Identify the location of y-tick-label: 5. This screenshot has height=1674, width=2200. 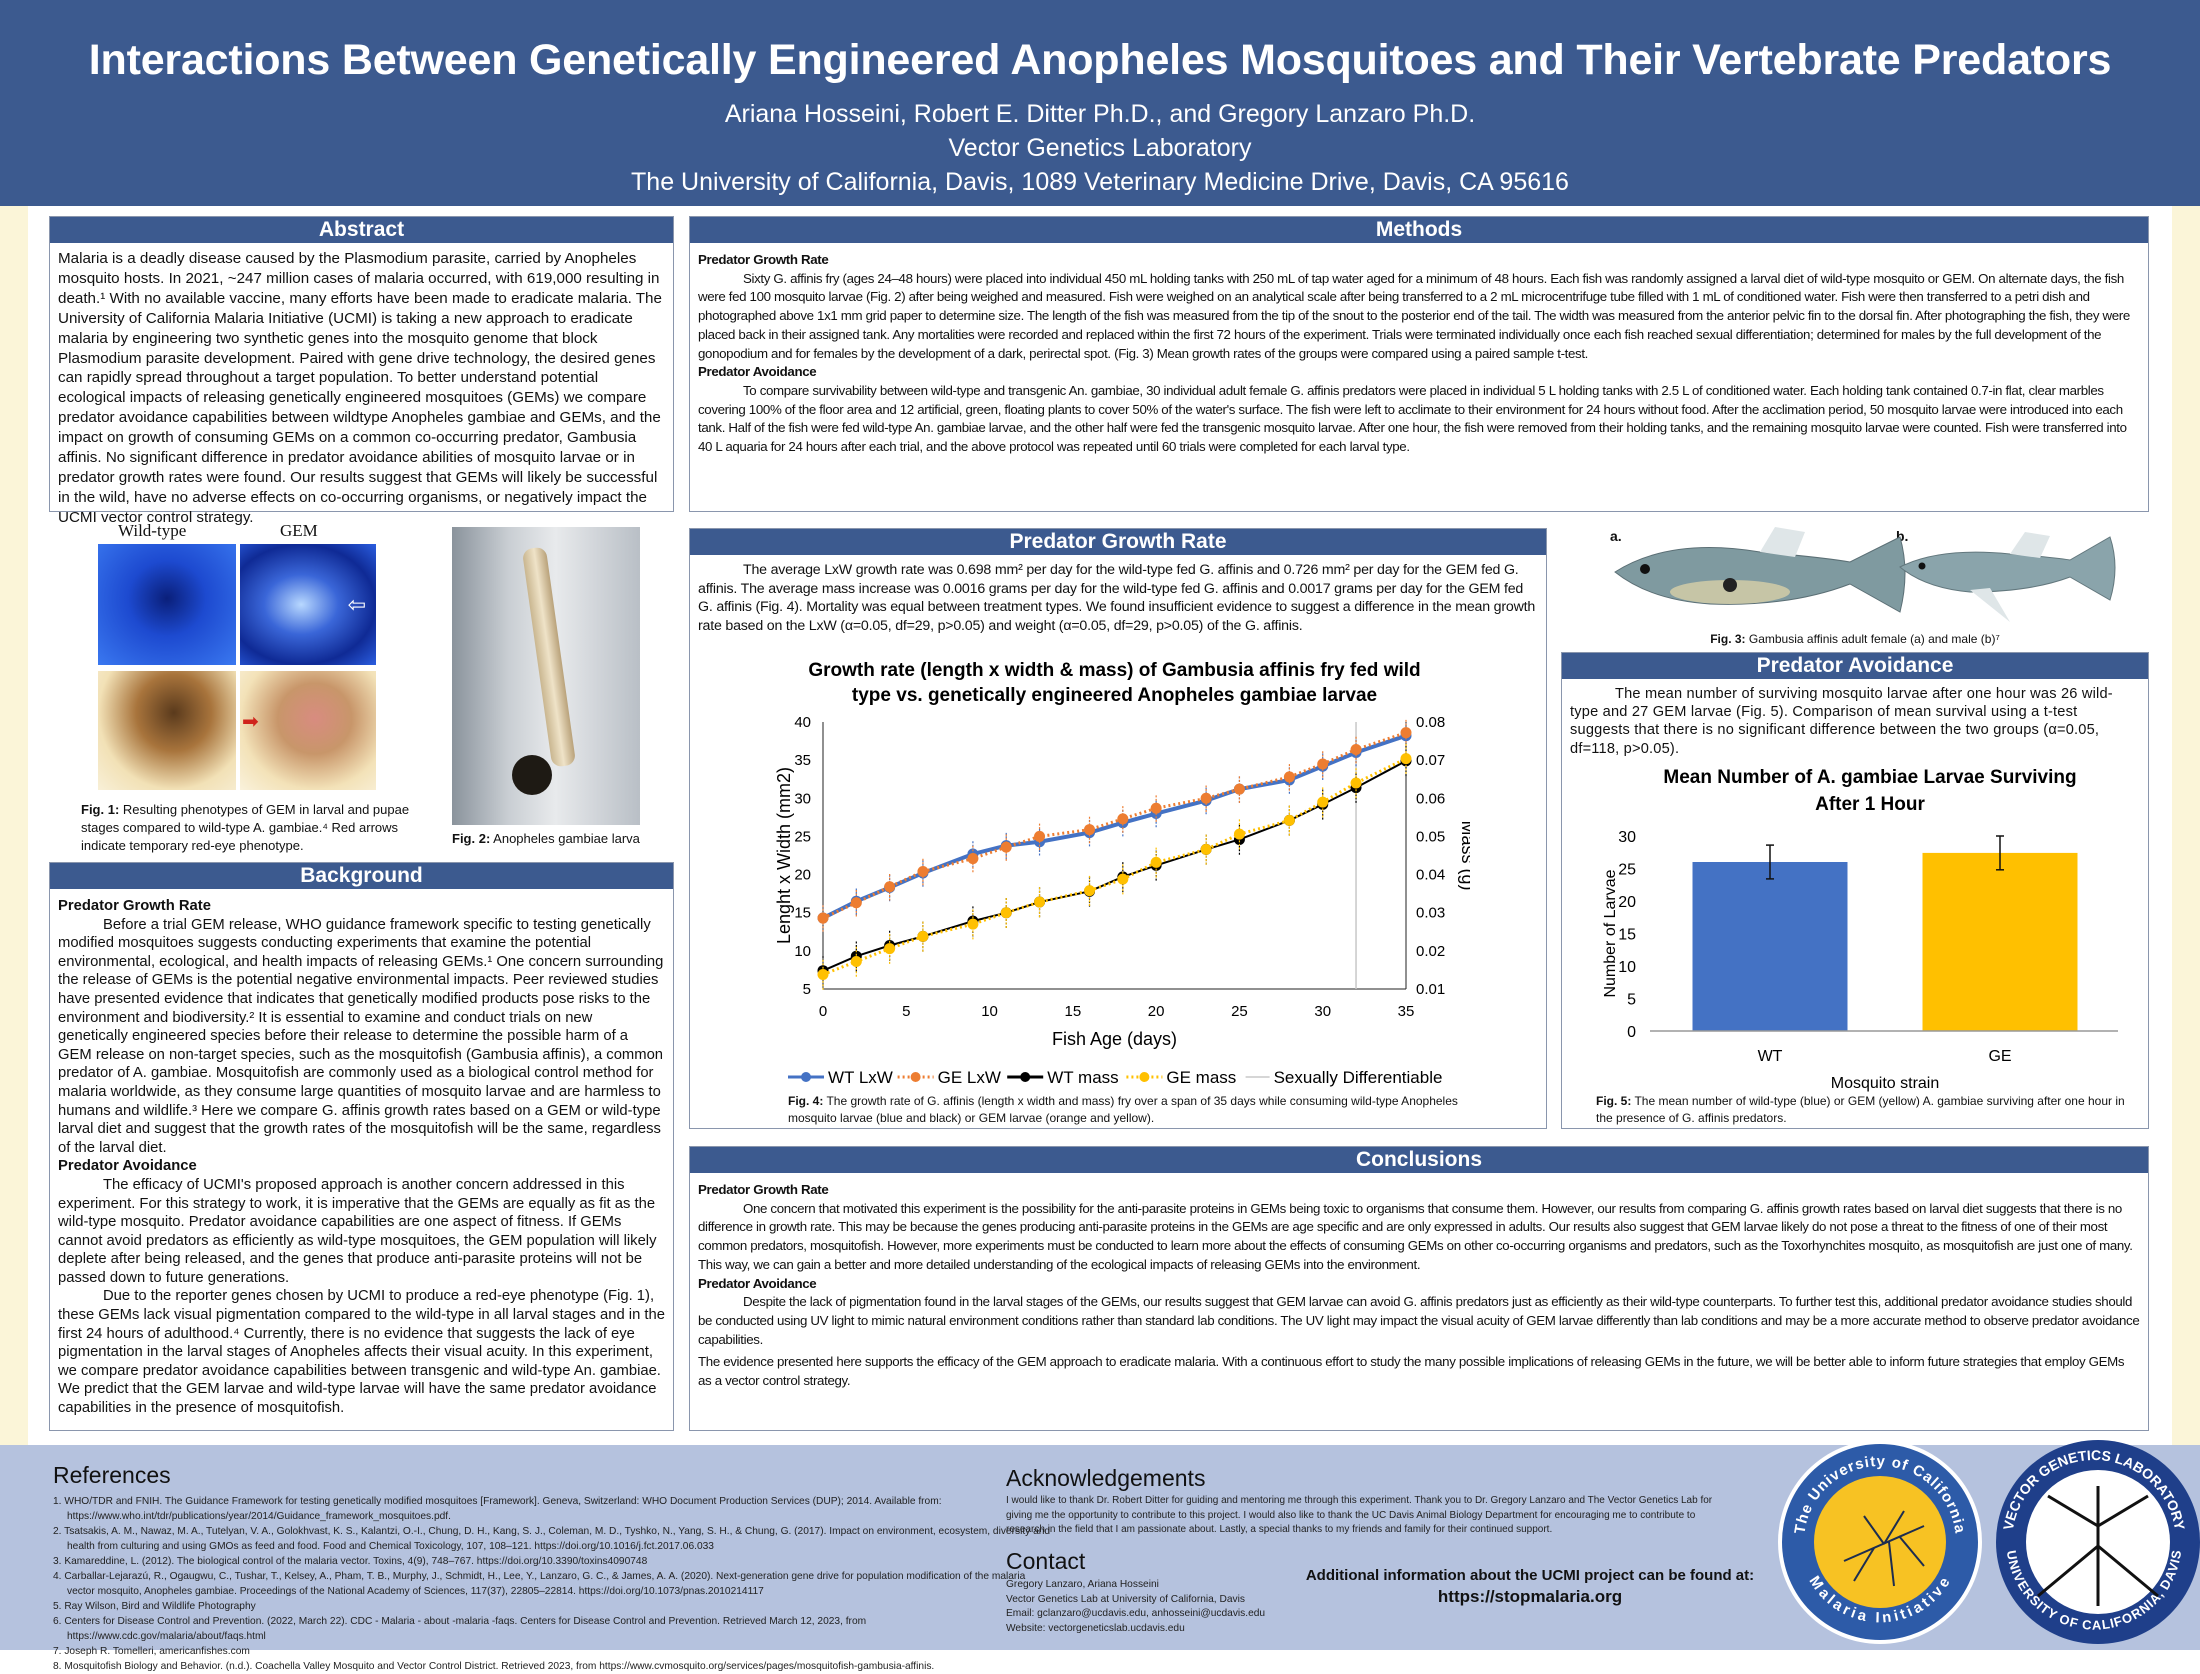
(807, 989).